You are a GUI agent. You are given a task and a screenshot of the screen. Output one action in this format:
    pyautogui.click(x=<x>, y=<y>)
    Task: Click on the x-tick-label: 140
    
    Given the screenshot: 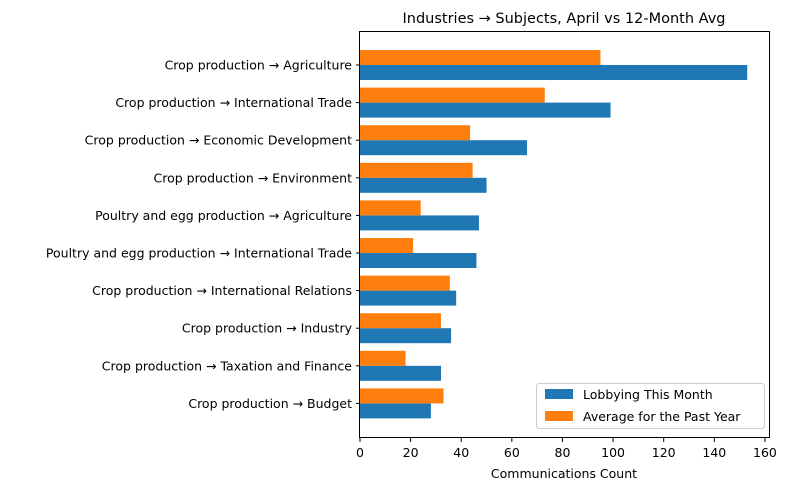 What is the action you would take?
    pyautogui.click(x=714, y=452)
    